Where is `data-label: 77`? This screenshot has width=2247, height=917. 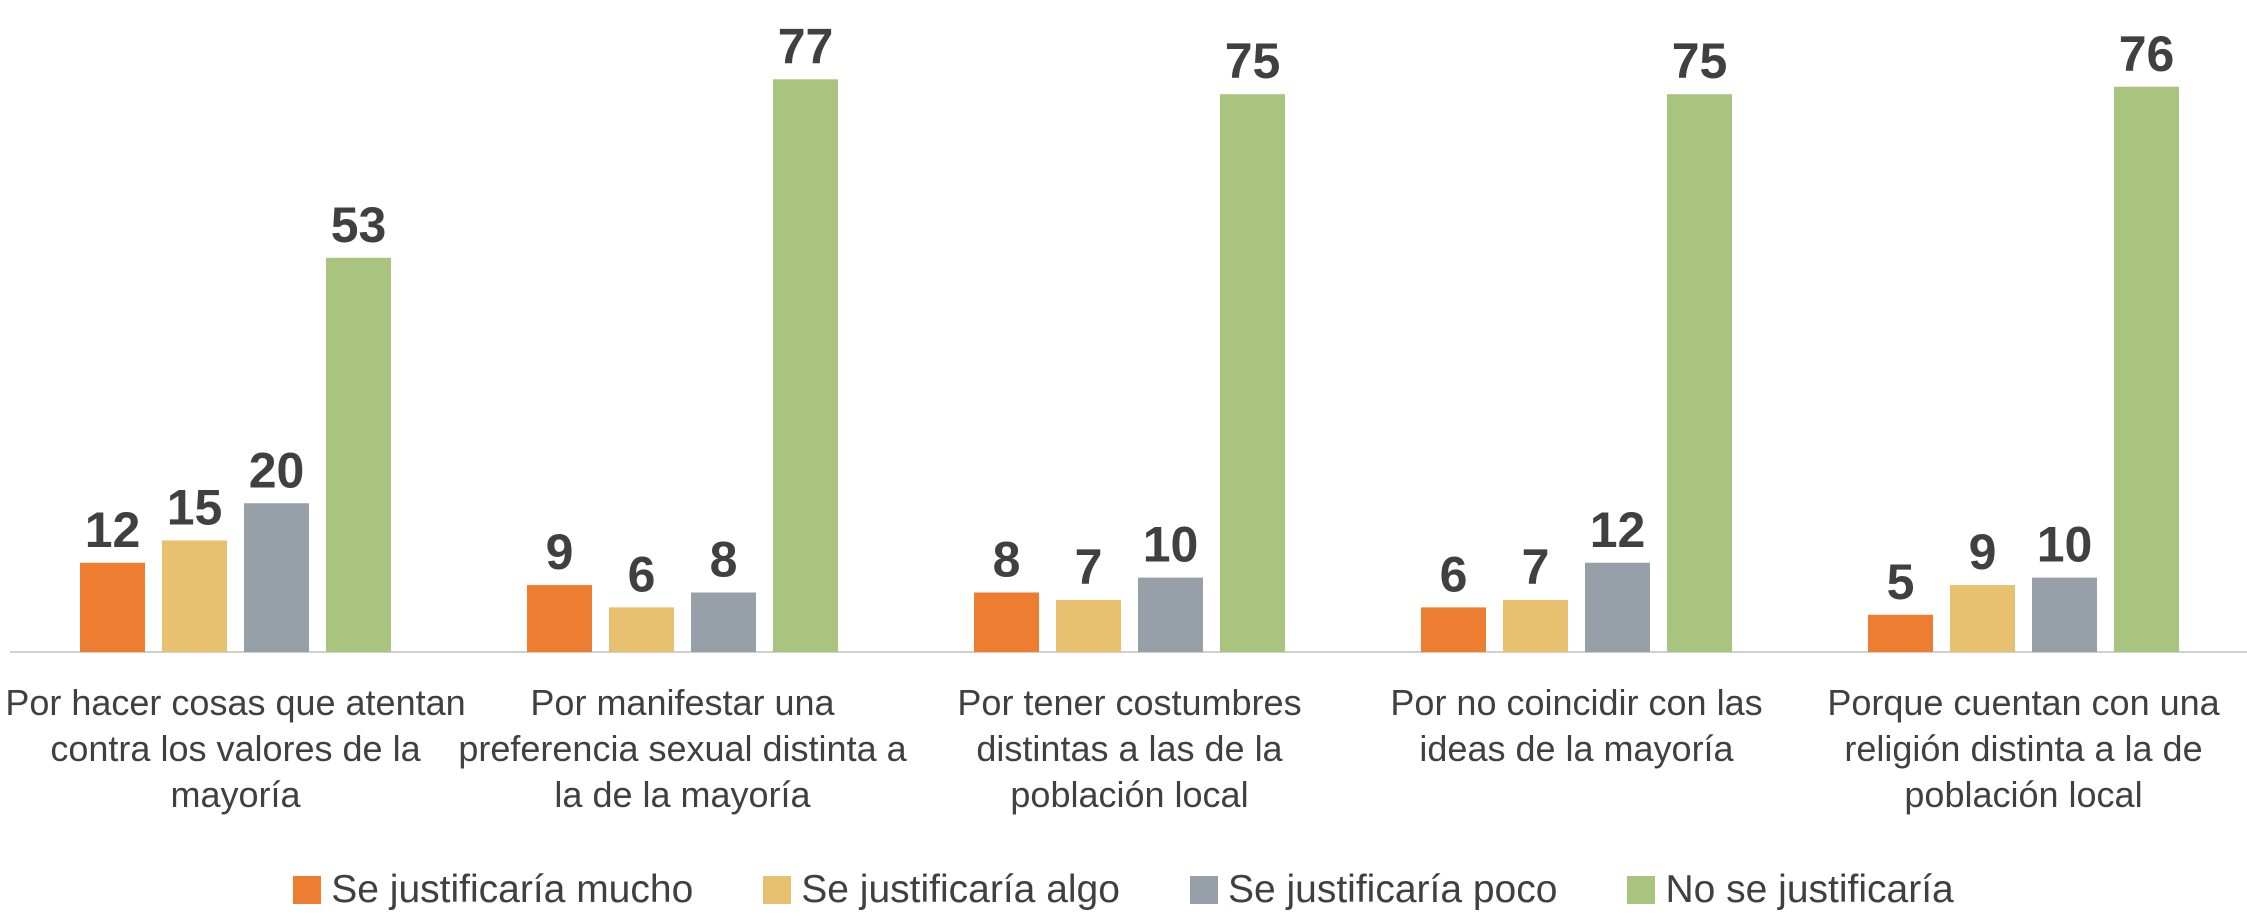
data-label: 77 is located at coordinates (806, 46).